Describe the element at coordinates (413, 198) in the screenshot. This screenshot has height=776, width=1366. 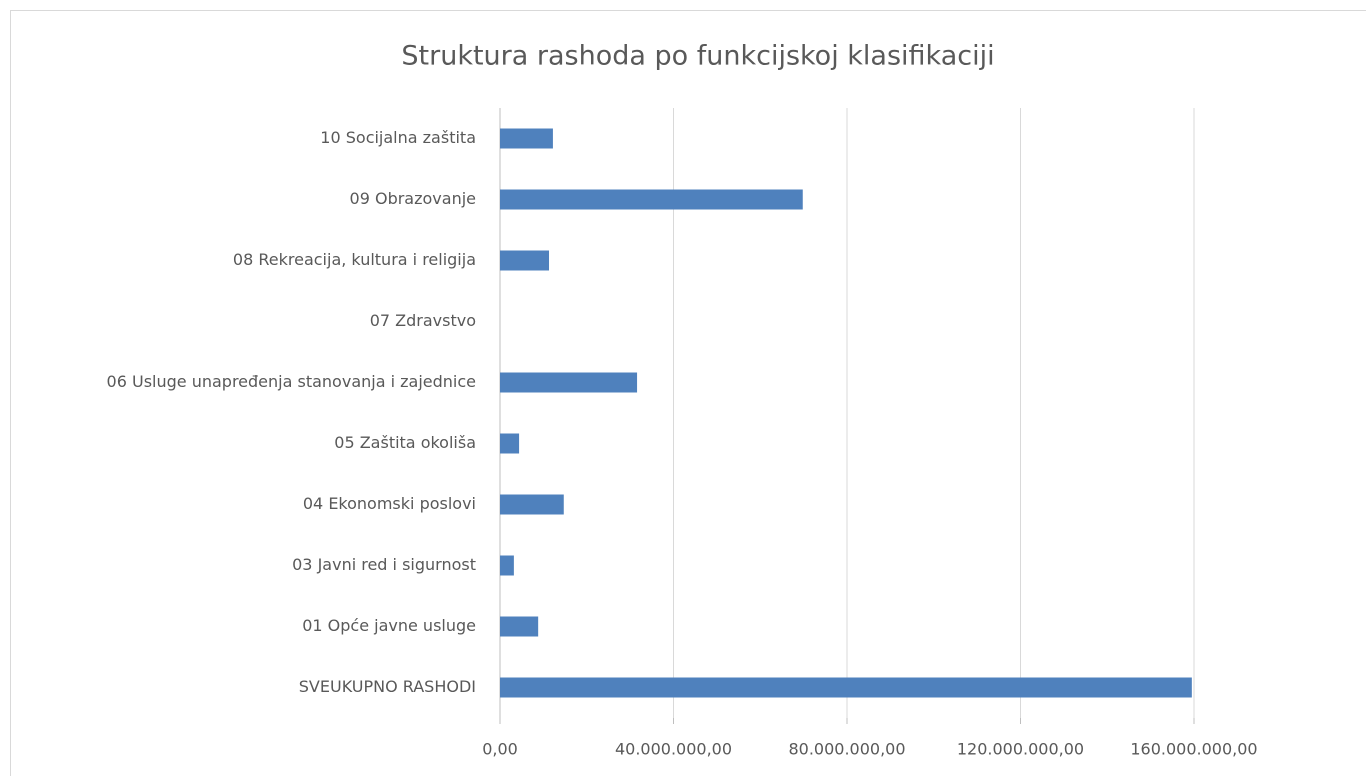
I see `y-tick-label: 09 Obrazovanje` at that location.